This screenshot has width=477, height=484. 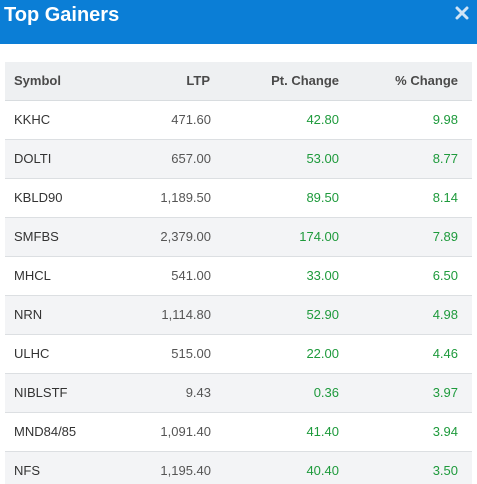 What do you see at coordinates (191, 158) in the screenshot?
I see `ltp-cell: 657.00` at bounding box center [191, 158].